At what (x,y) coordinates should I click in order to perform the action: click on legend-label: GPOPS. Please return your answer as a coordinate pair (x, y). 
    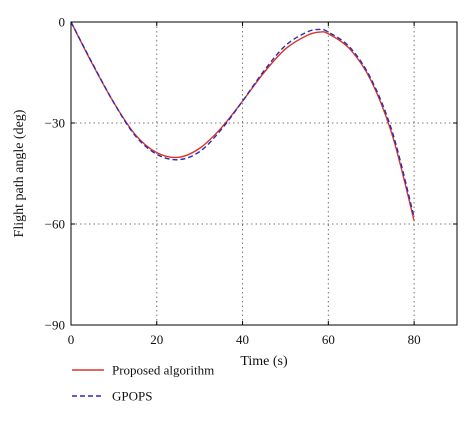
    Looking at the image, I should click on (132, 396).